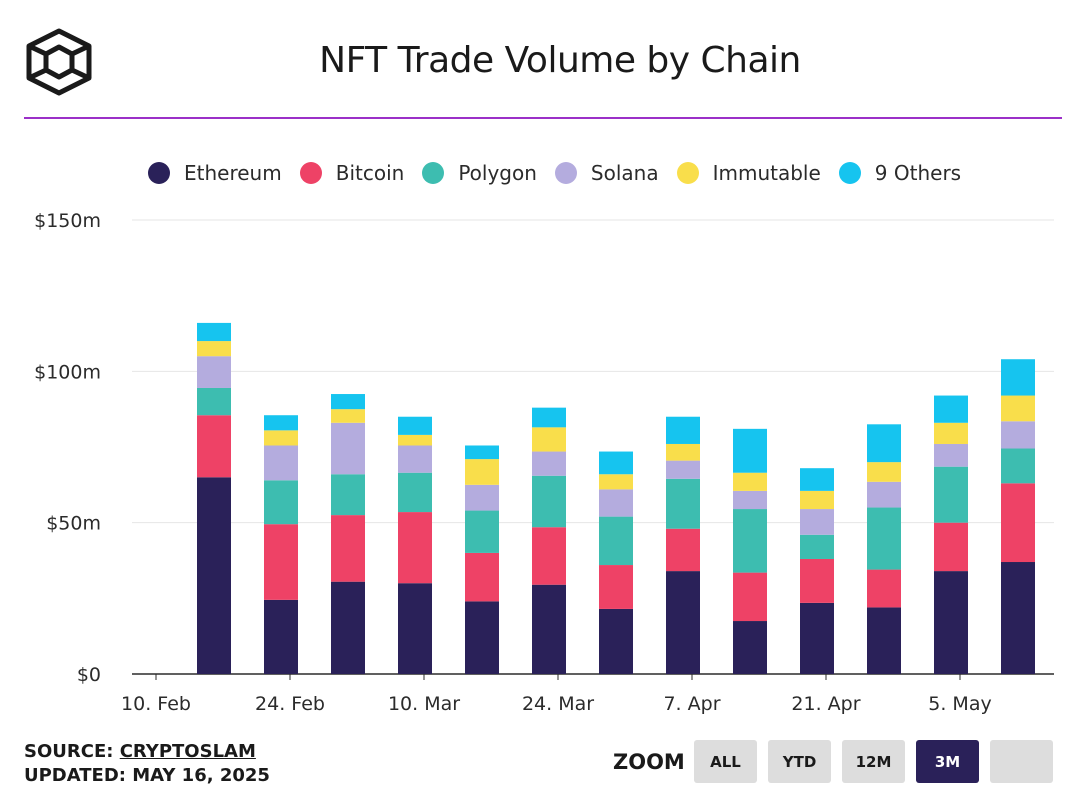  What do you see at coordinates (560, 60) in the screenshot?
I see `chart-title: NFT Trade Volume by Chain` at bounding box center [560, 60].